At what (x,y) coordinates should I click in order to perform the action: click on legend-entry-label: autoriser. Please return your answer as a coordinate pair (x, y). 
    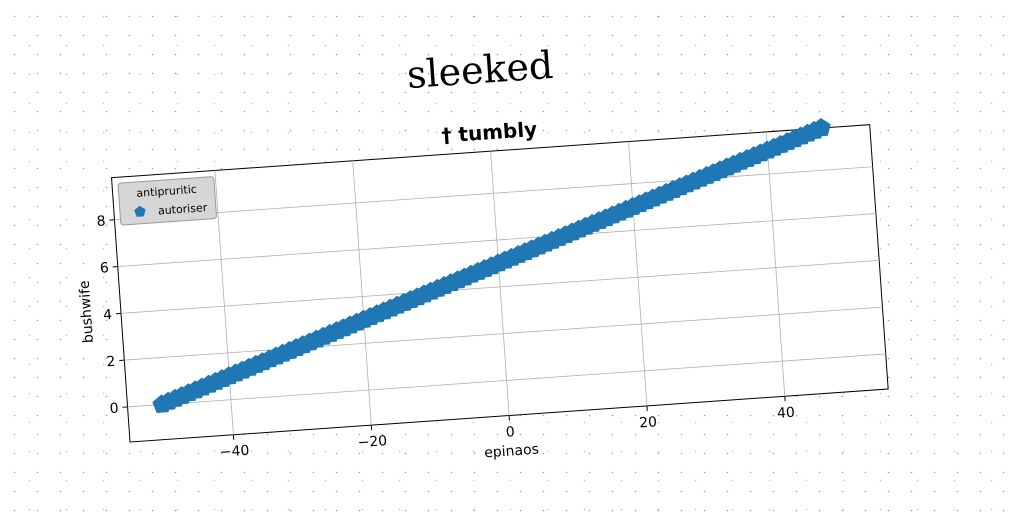
    Looking at the image, I should click on (183, 209).